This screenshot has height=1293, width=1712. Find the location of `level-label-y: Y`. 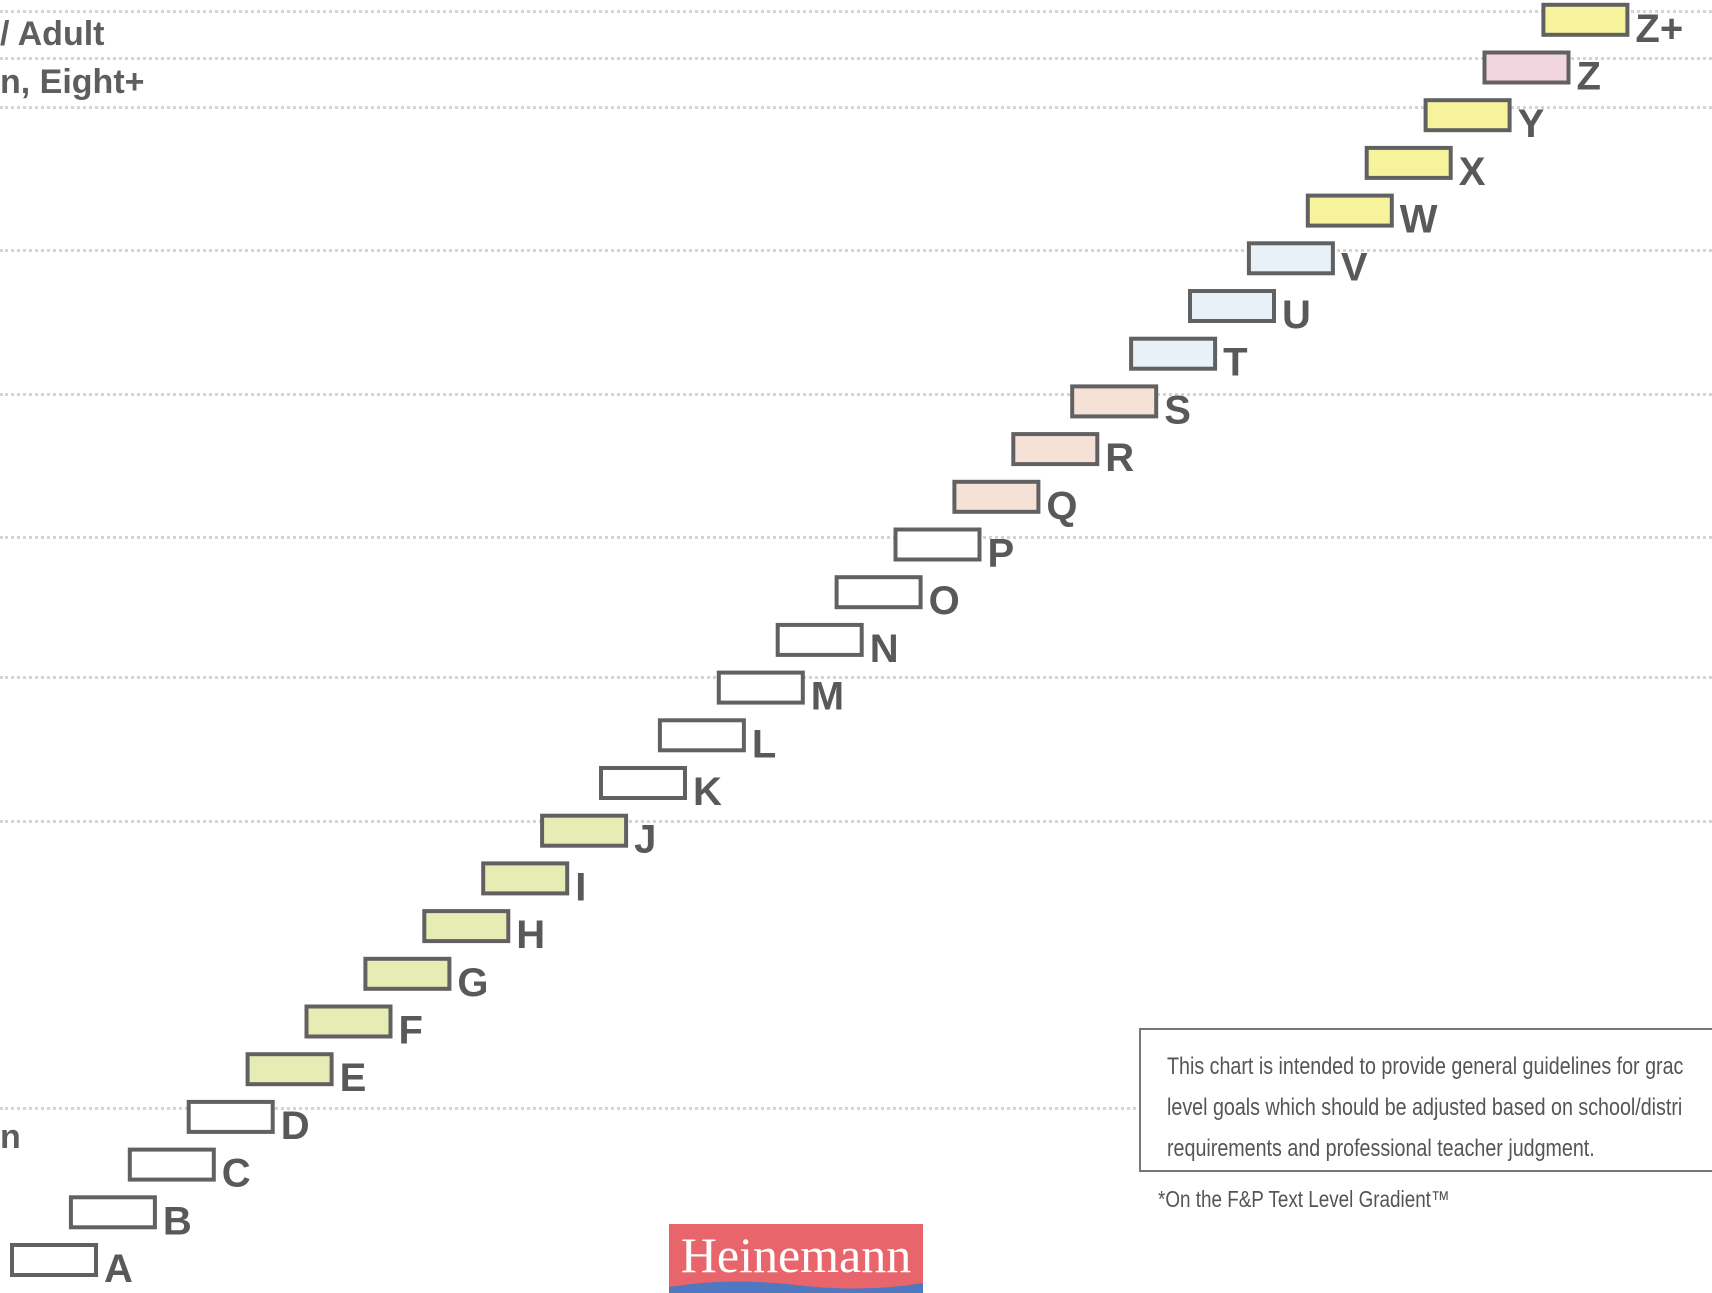

level-label-y: Y is located at coordinates (1531, 124).